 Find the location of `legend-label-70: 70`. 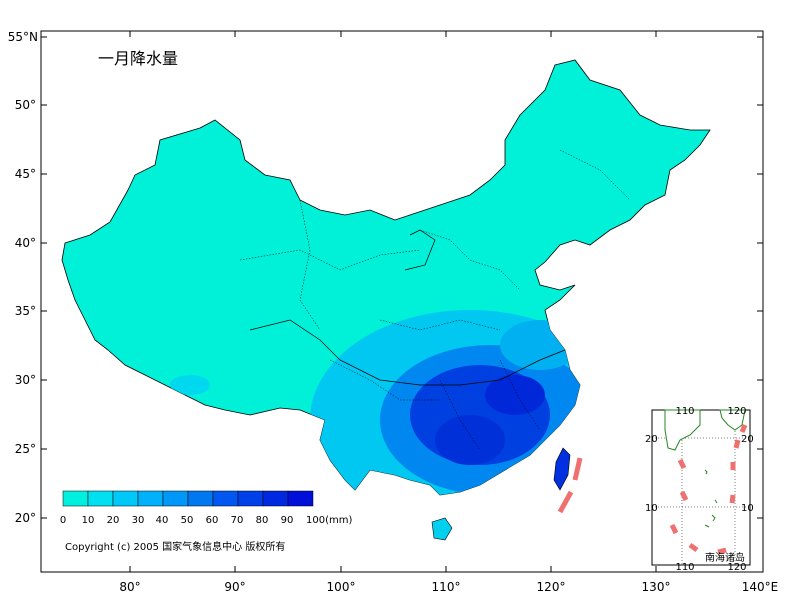

legend-label-70: 70 is located at coordinates (237, 520).